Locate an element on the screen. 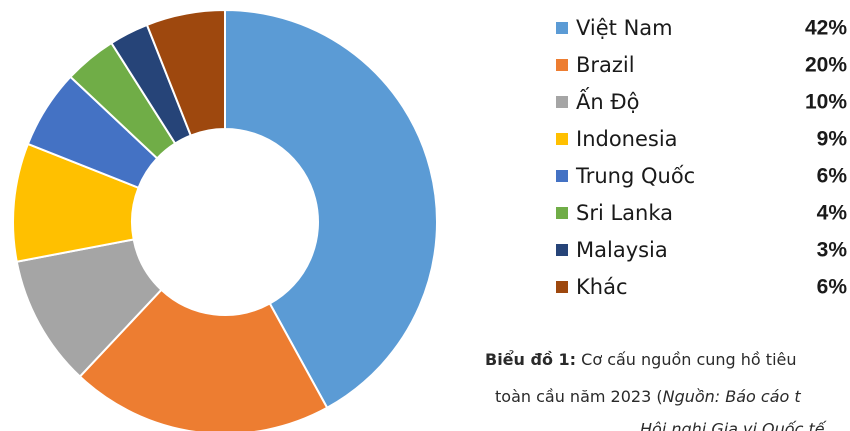  legend-value: 42% is located at coordinates (826, 28).